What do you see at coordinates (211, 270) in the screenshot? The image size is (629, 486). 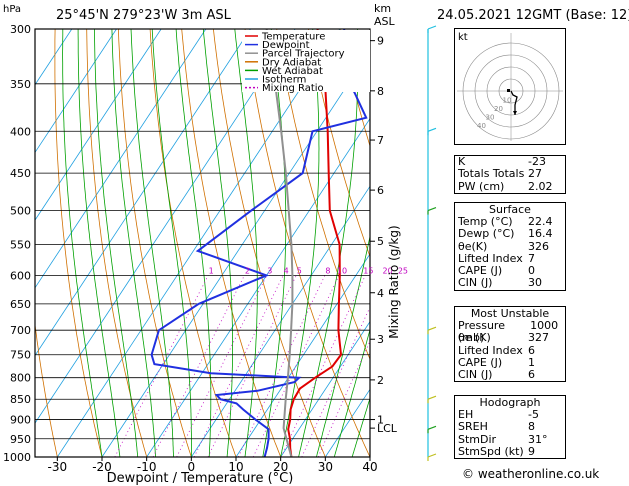 I see `mixing-ratio-label: 1` at bounding box center [211, 270].